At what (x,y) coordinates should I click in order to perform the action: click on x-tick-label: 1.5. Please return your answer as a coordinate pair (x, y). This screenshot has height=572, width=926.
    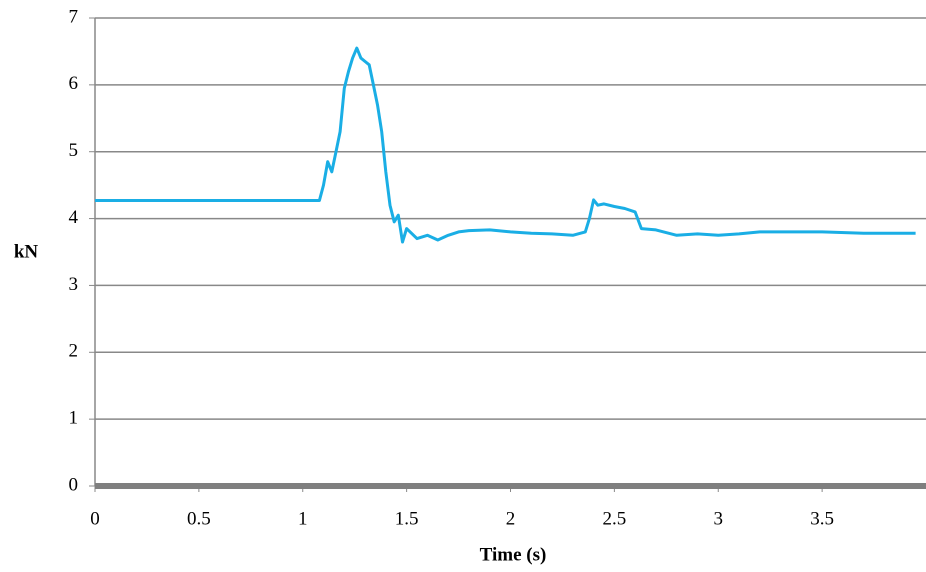
    Looking at the image, I should click on (407, 518).